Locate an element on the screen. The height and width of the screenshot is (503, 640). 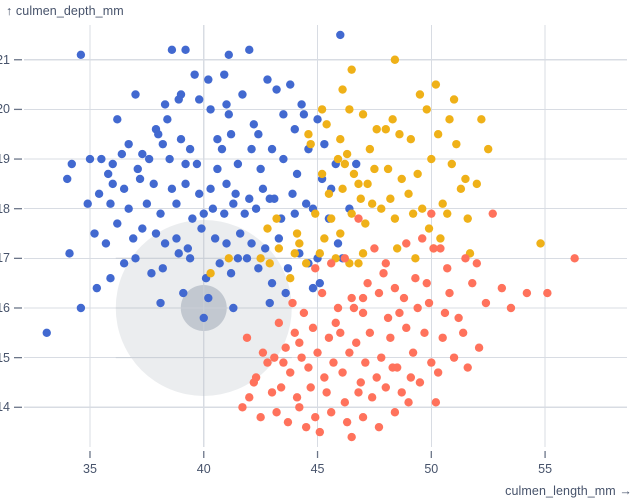
y-axis-title: ↑ culmen_depth_mm is located at coordinates (65, 11).